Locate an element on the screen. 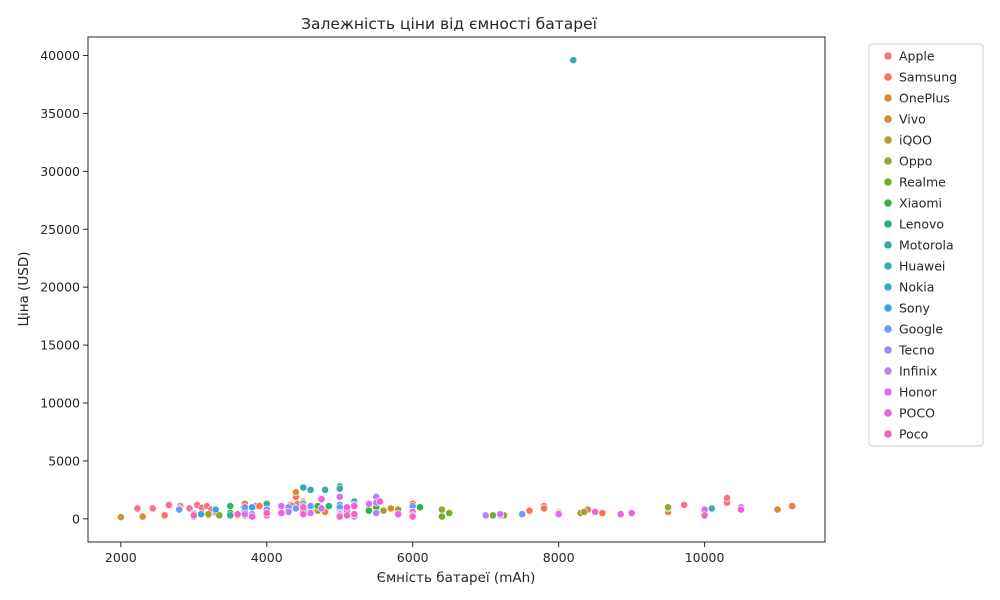  legend-marker-motorola is located at coordinates (888, 245).